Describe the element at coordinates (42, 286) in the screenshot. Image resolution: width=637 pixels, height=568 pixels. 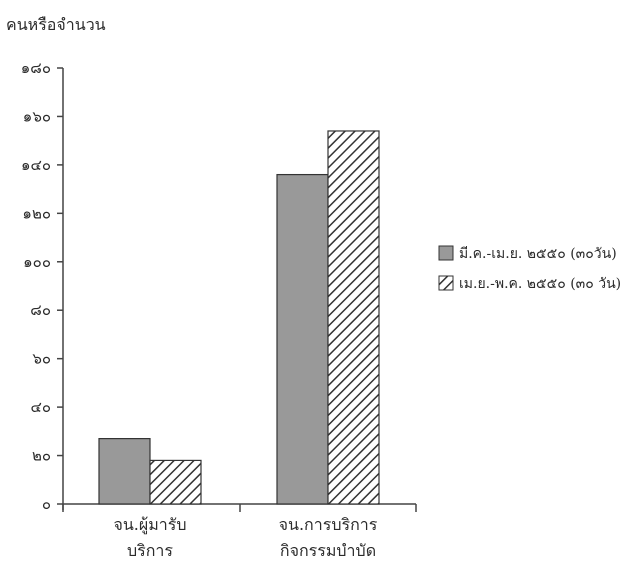
I see `y-ticks: ๐ ๒๐ ๔๐ ๖๐ ๘๐ ๑๐๐ ๑๒๐ ๑๔๐ ๑๖๐ ๑๘๐` at that location.